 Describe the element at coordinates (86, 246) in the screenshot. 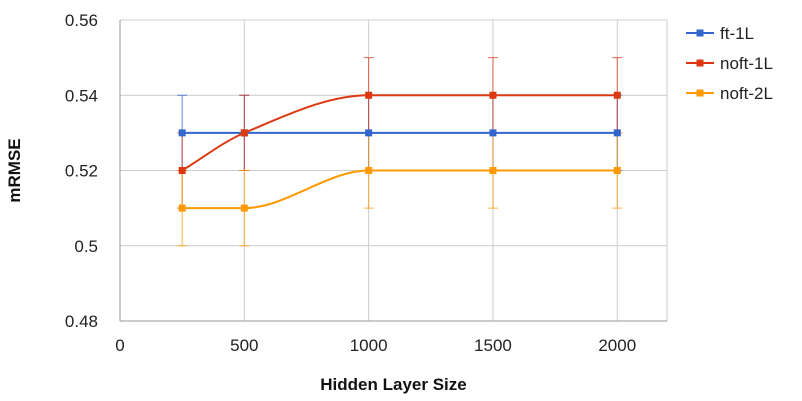

I see `y-tick-label: 0.5` at that location.